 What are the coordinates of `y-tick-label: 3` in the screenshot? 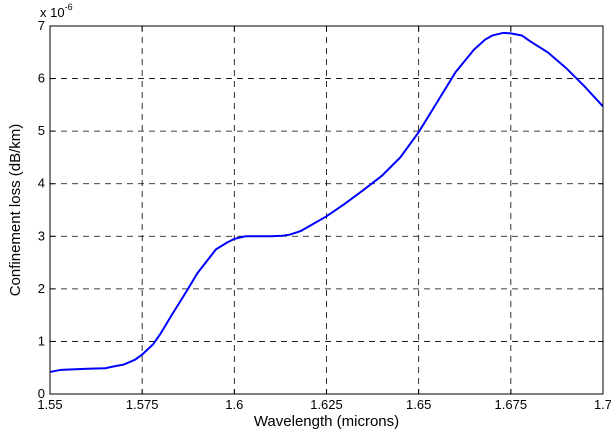 It's located at (41, 235).